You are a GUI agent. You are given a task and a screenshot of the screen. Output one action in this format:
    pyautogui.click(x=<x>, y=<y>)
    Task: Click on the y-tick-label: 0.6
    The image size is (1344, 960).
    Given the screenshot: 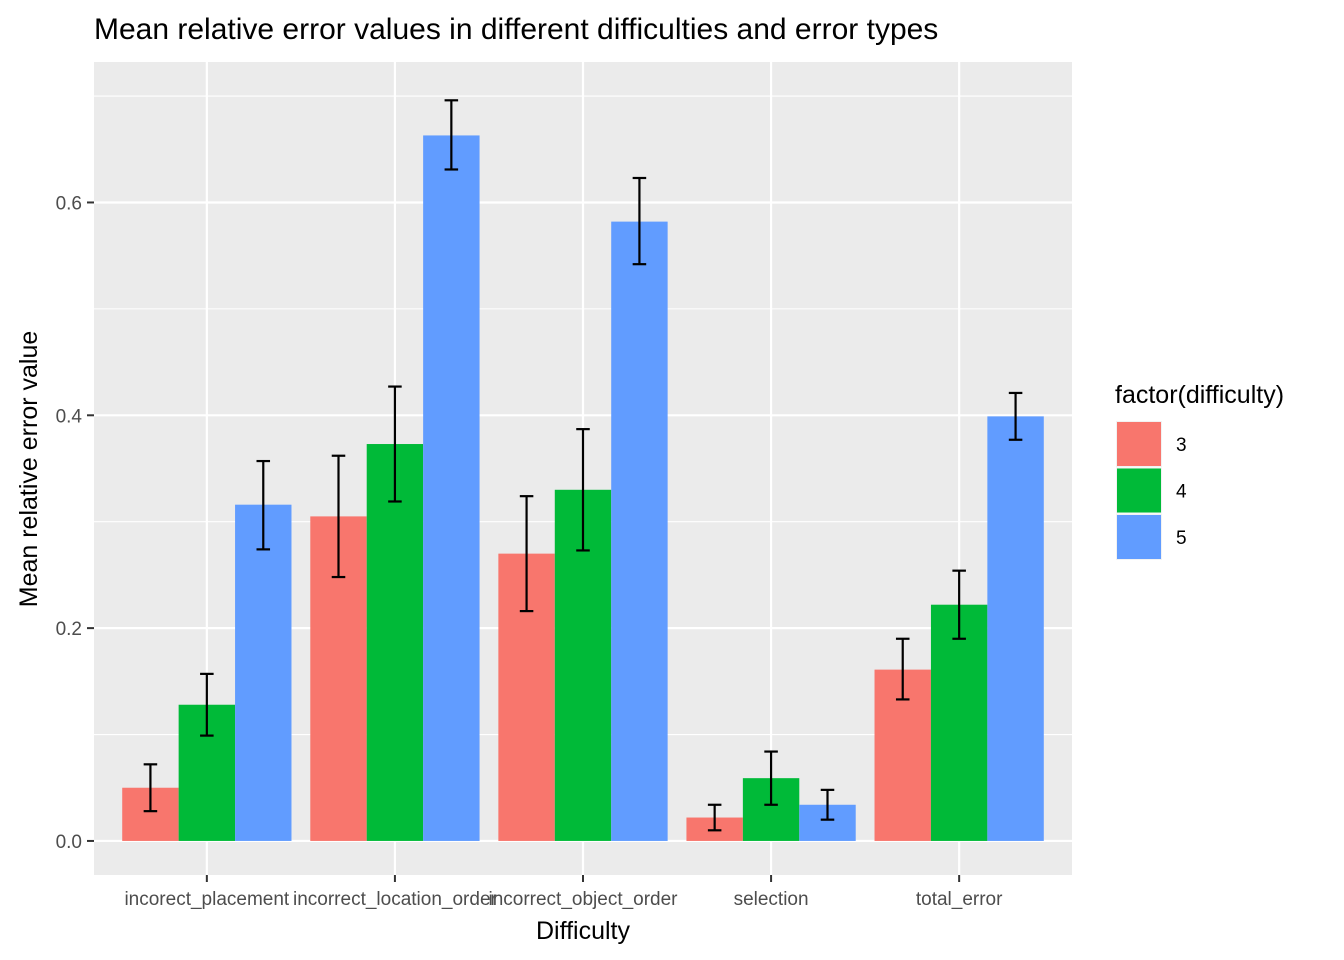 What is the action you would take?
    pyautogui.click(x=69, y=203)
    